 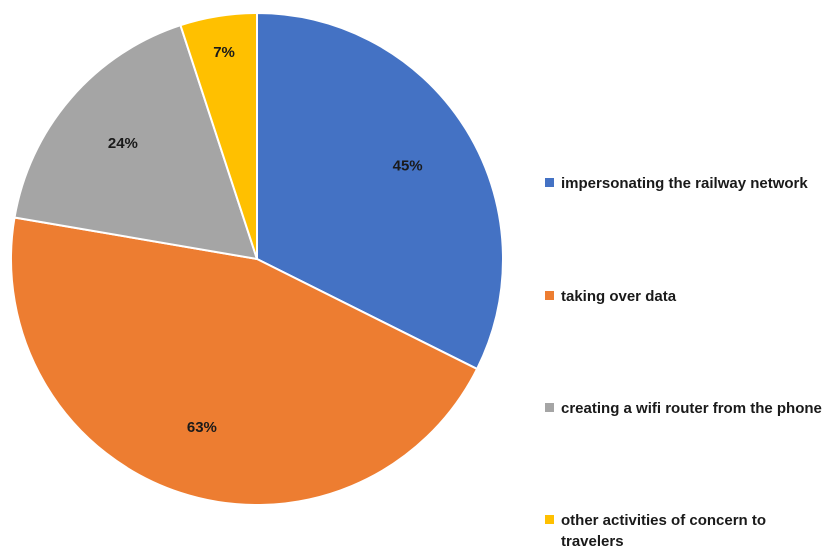 I want to click on data-label-other: 7%, so click(x=224, y=52).